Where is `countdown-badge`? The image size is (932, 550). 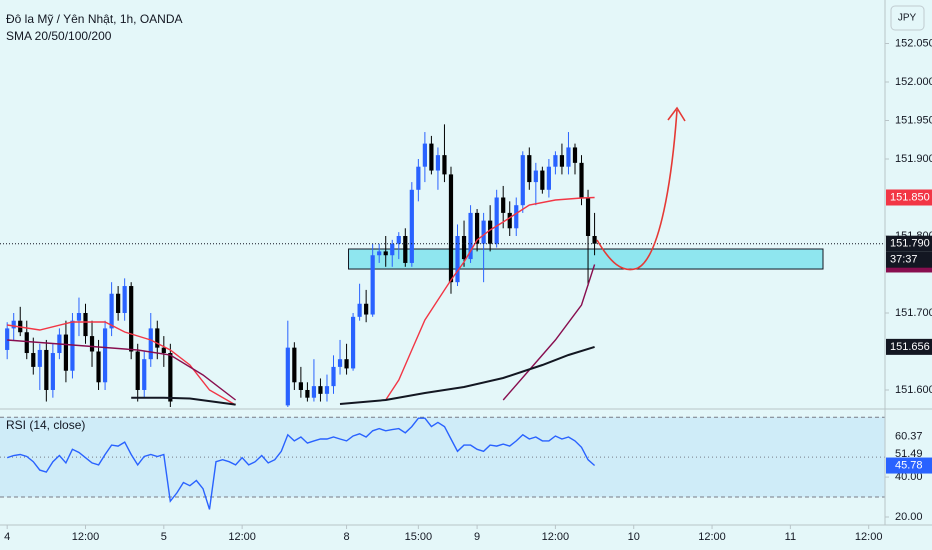
countdown-badge is located at coordinates (909, 259).